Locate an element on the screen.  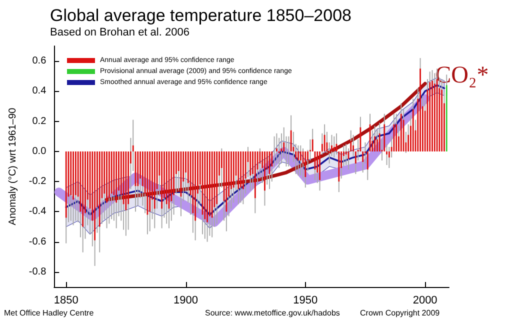
y-tick-label: -0.8 is located at coordinates (37, 272).